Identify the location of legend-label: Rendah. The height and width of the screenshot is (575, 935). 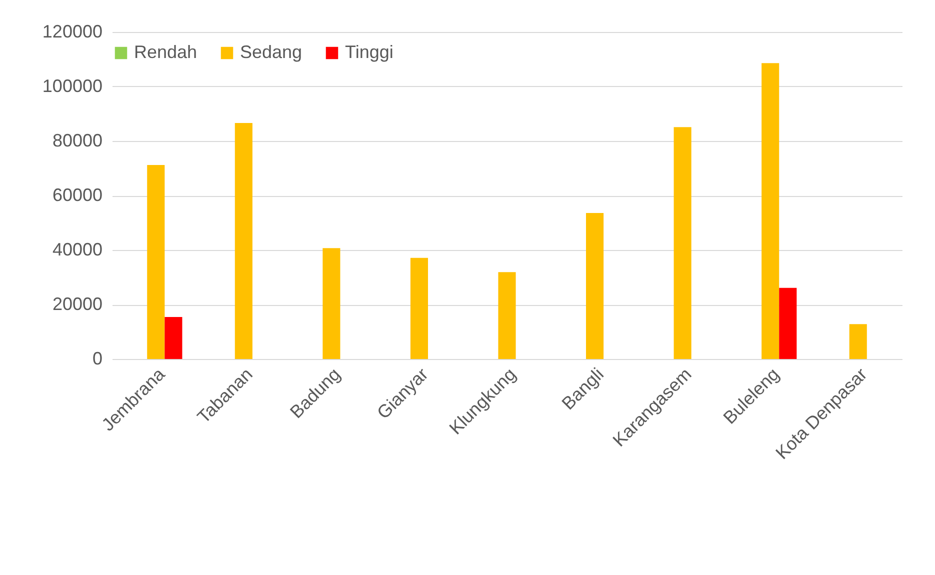
(166, 52).